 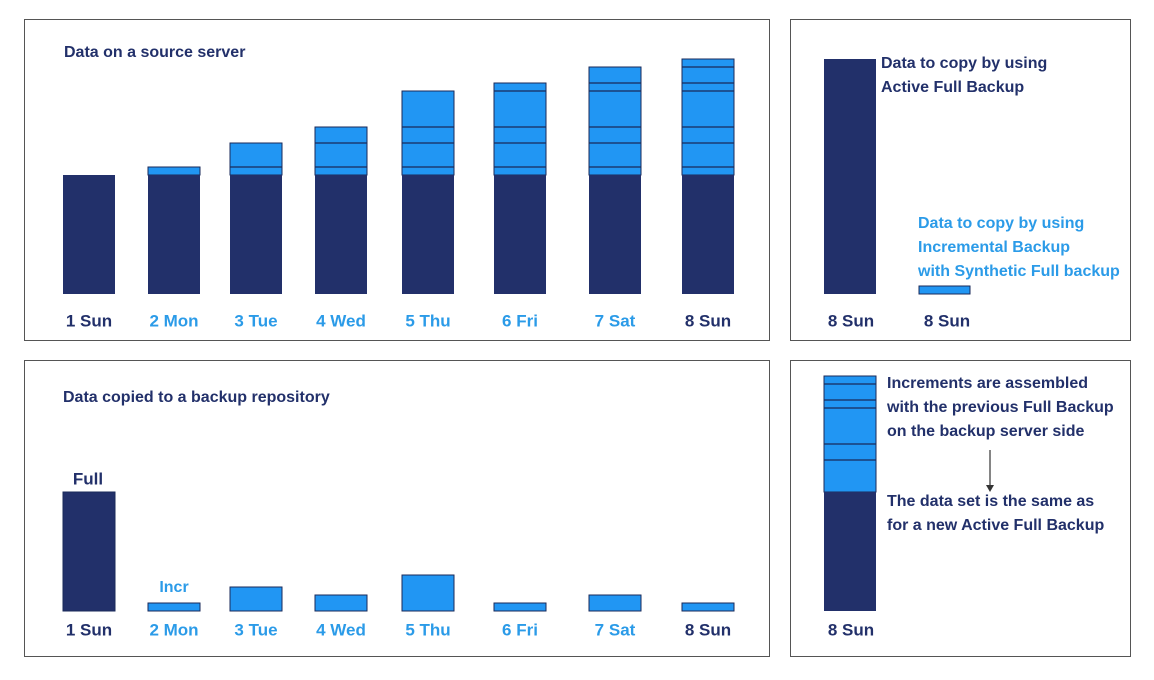 What do you see at coordinates (952, 87) in the screenshot?
I see `note: Active Full Backup` at bounding box center [952, 87].